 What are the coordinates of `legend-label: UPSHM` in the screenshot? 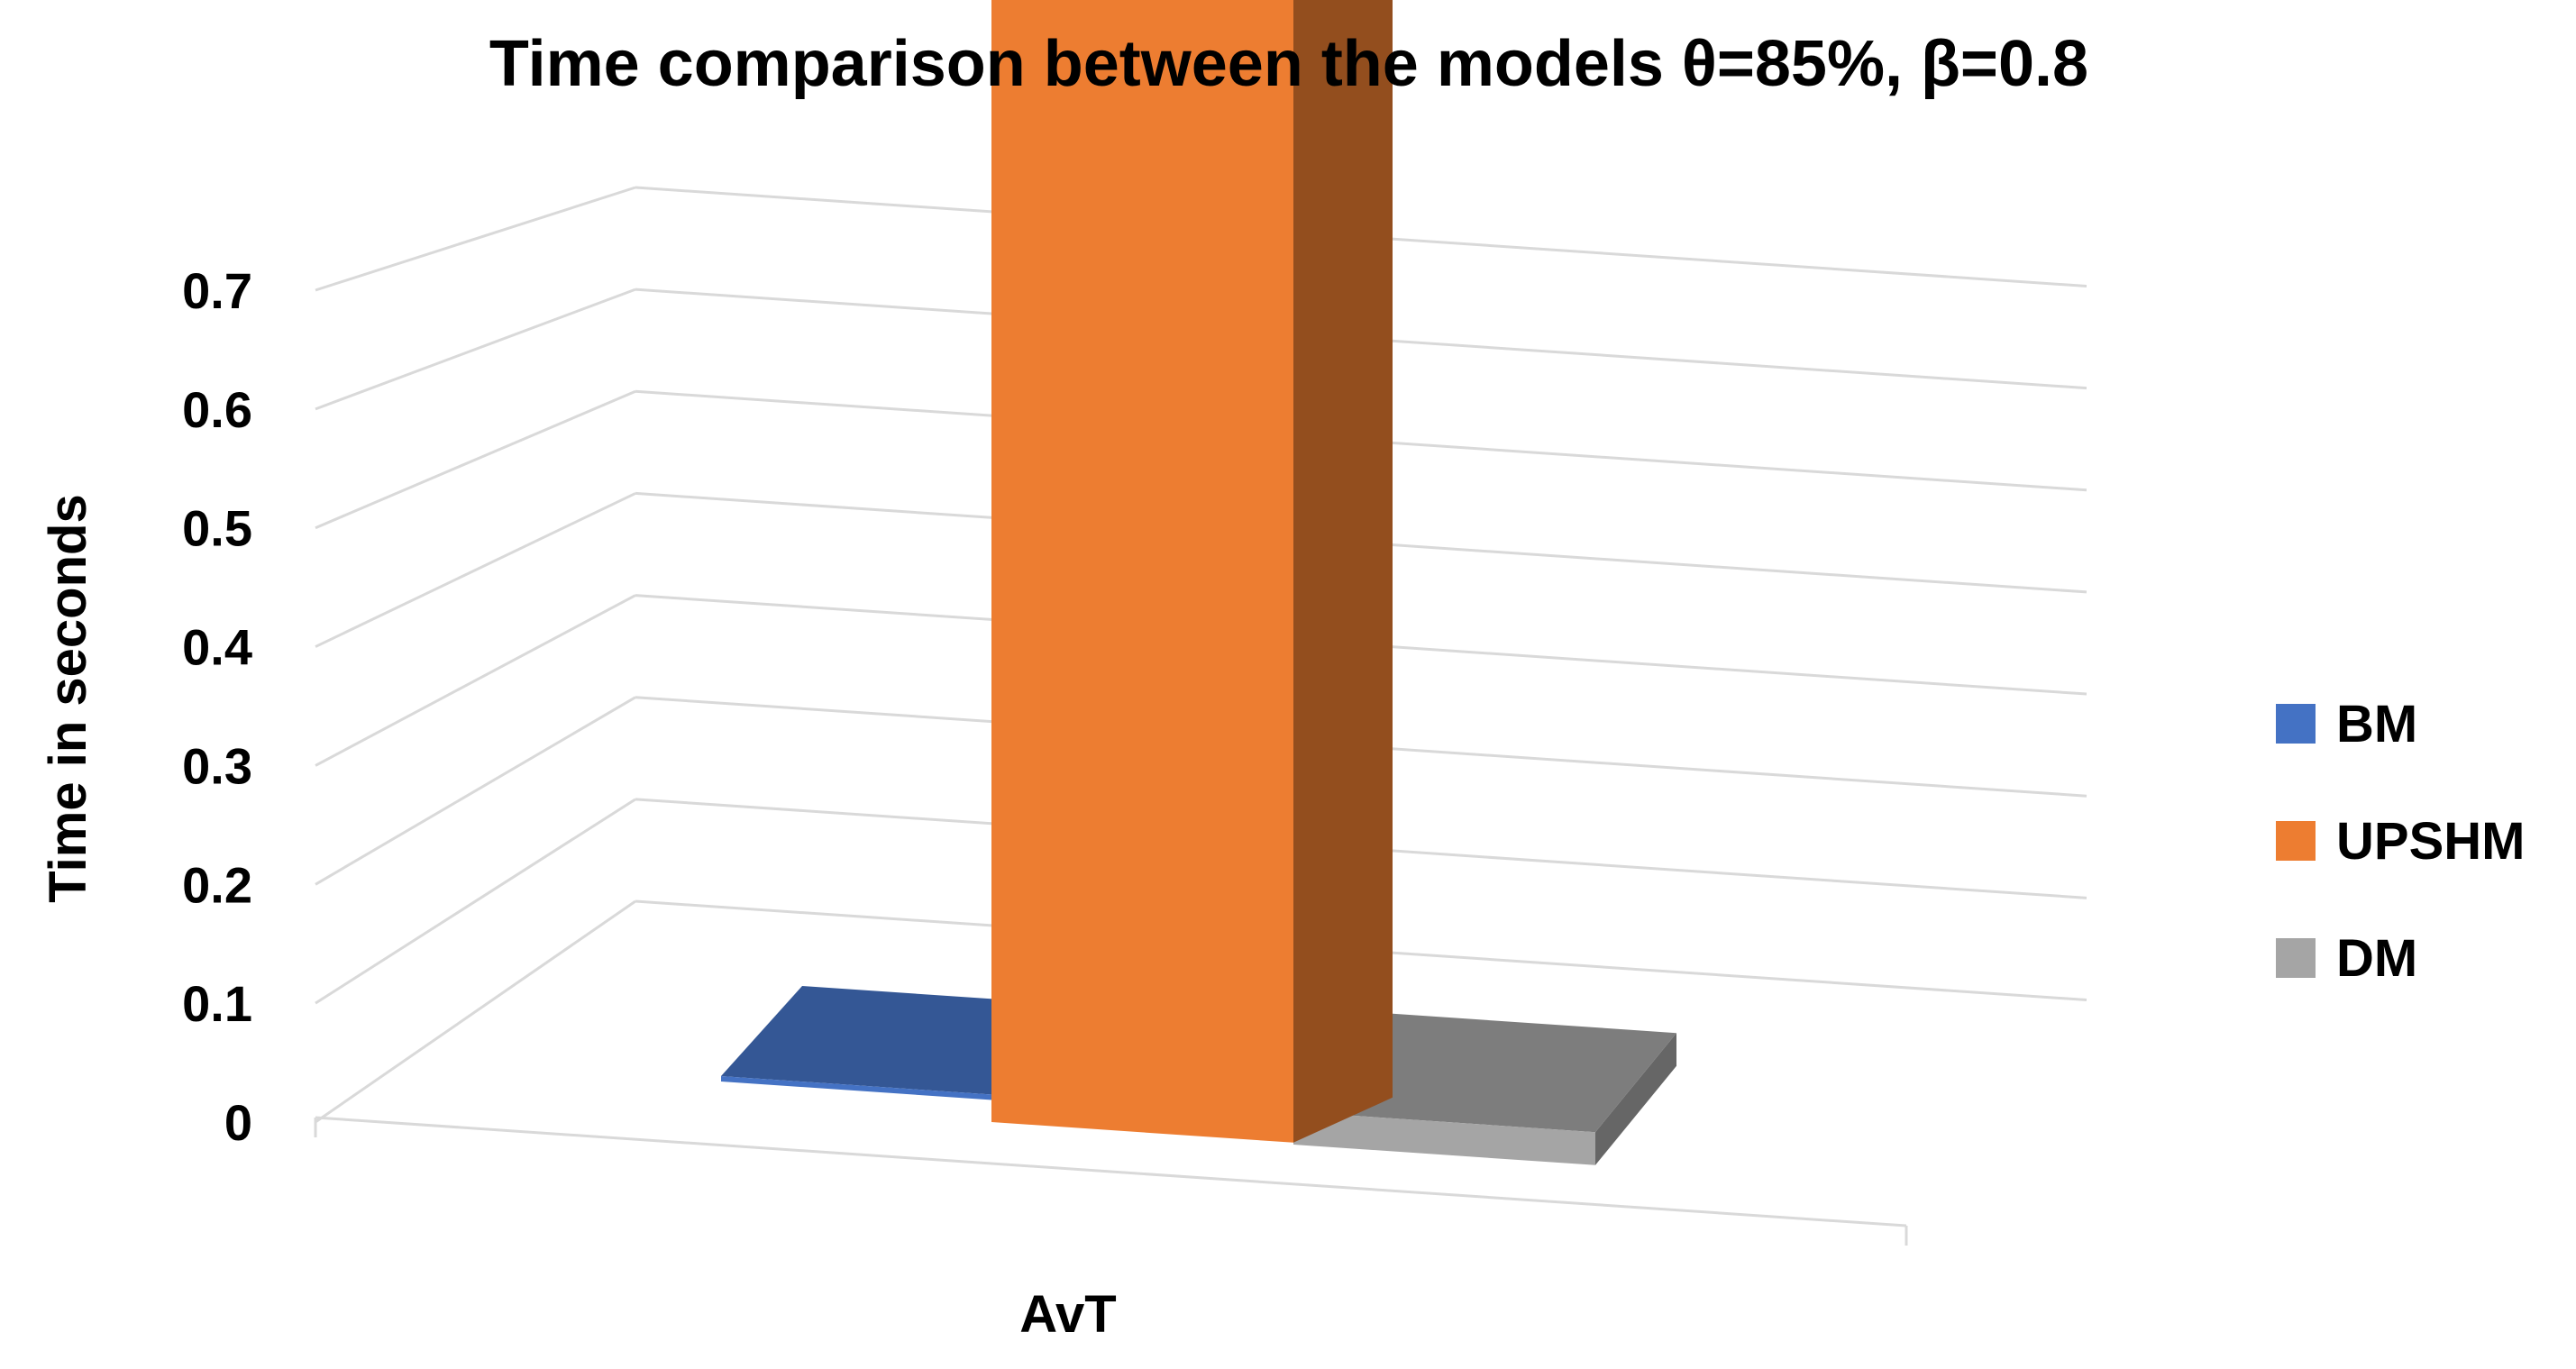 It's located at (2431, 841).